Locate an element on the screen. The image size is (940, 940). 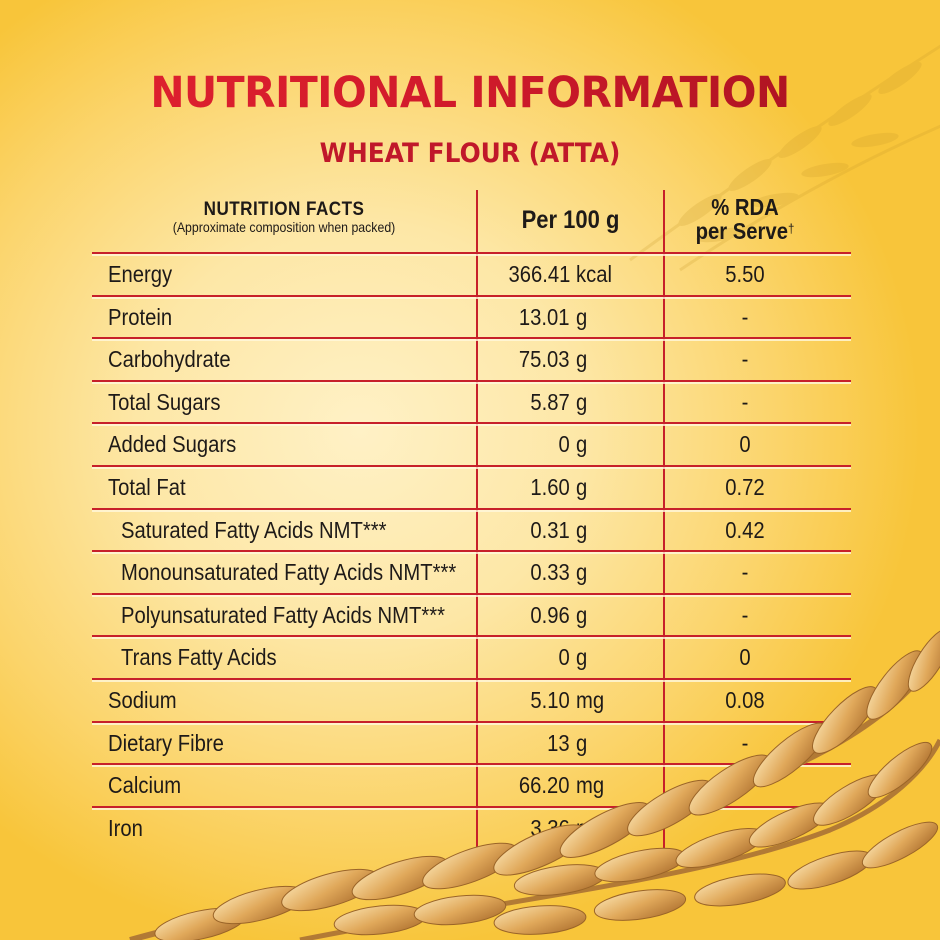
nutrient-value: 5.10 is located at coordinates (550, 700).